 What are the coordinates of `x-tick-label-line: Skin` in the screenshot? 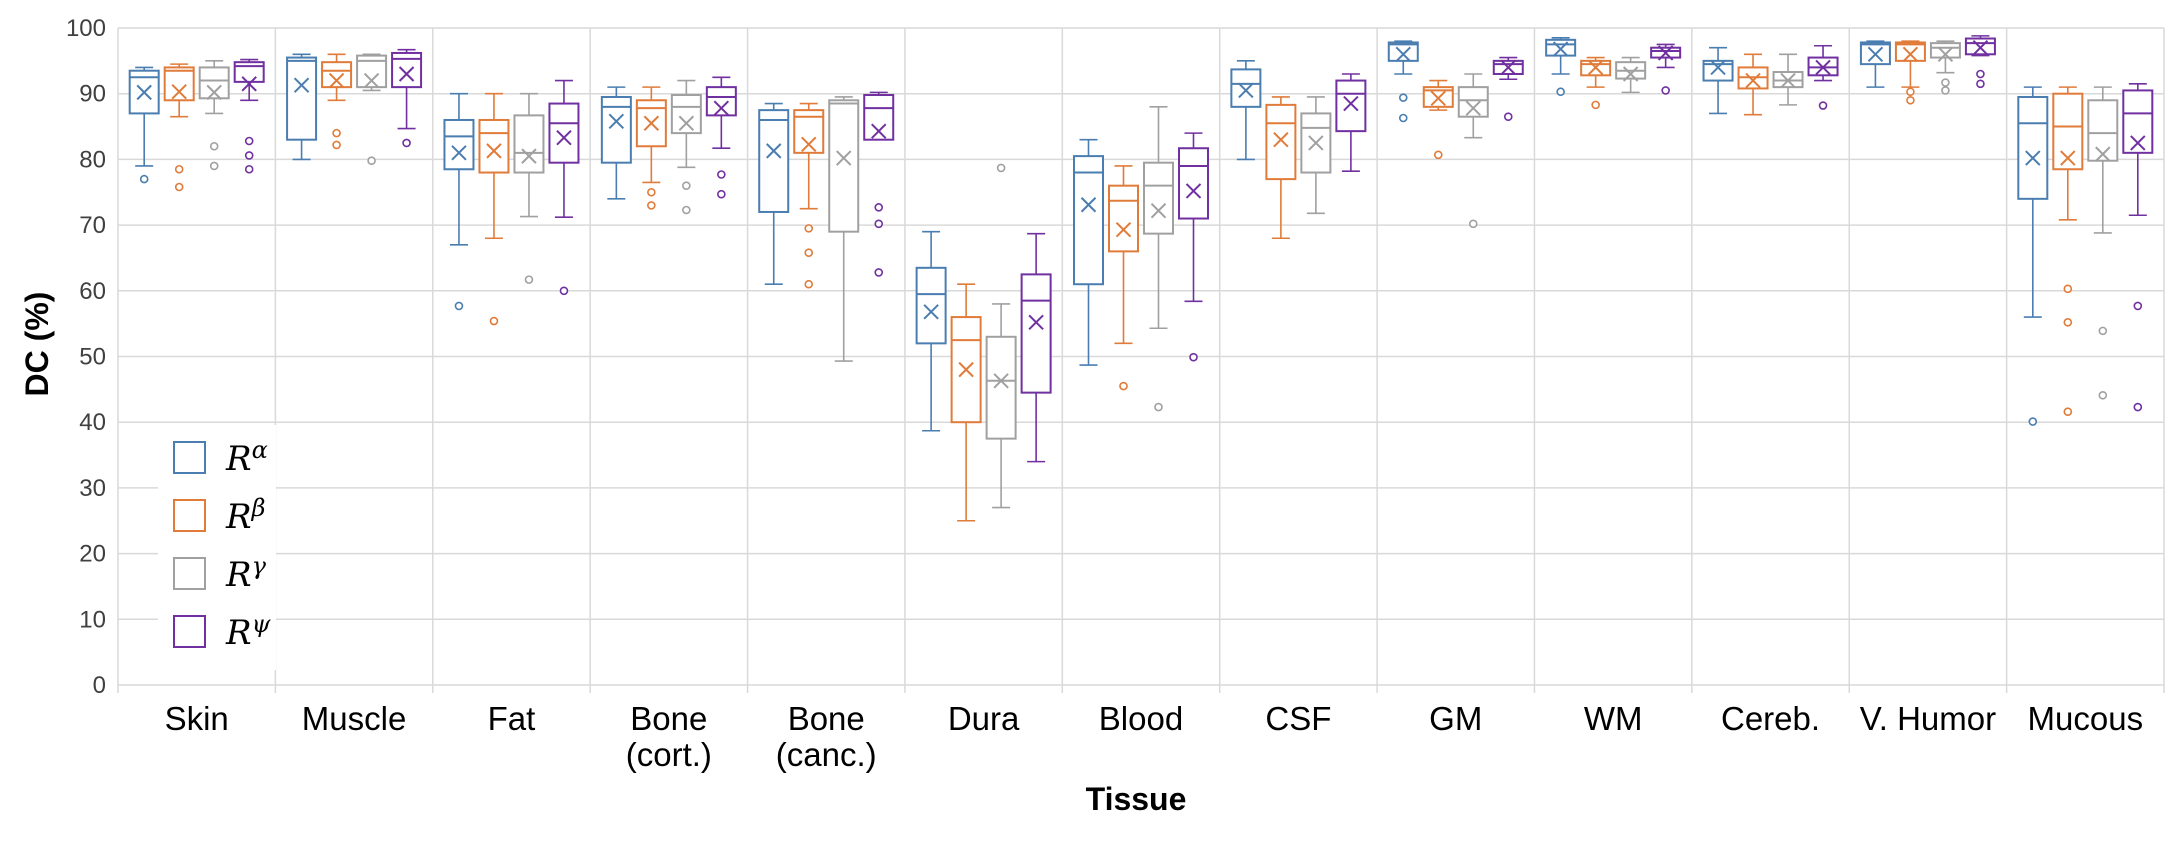 It's located at (197, 718).